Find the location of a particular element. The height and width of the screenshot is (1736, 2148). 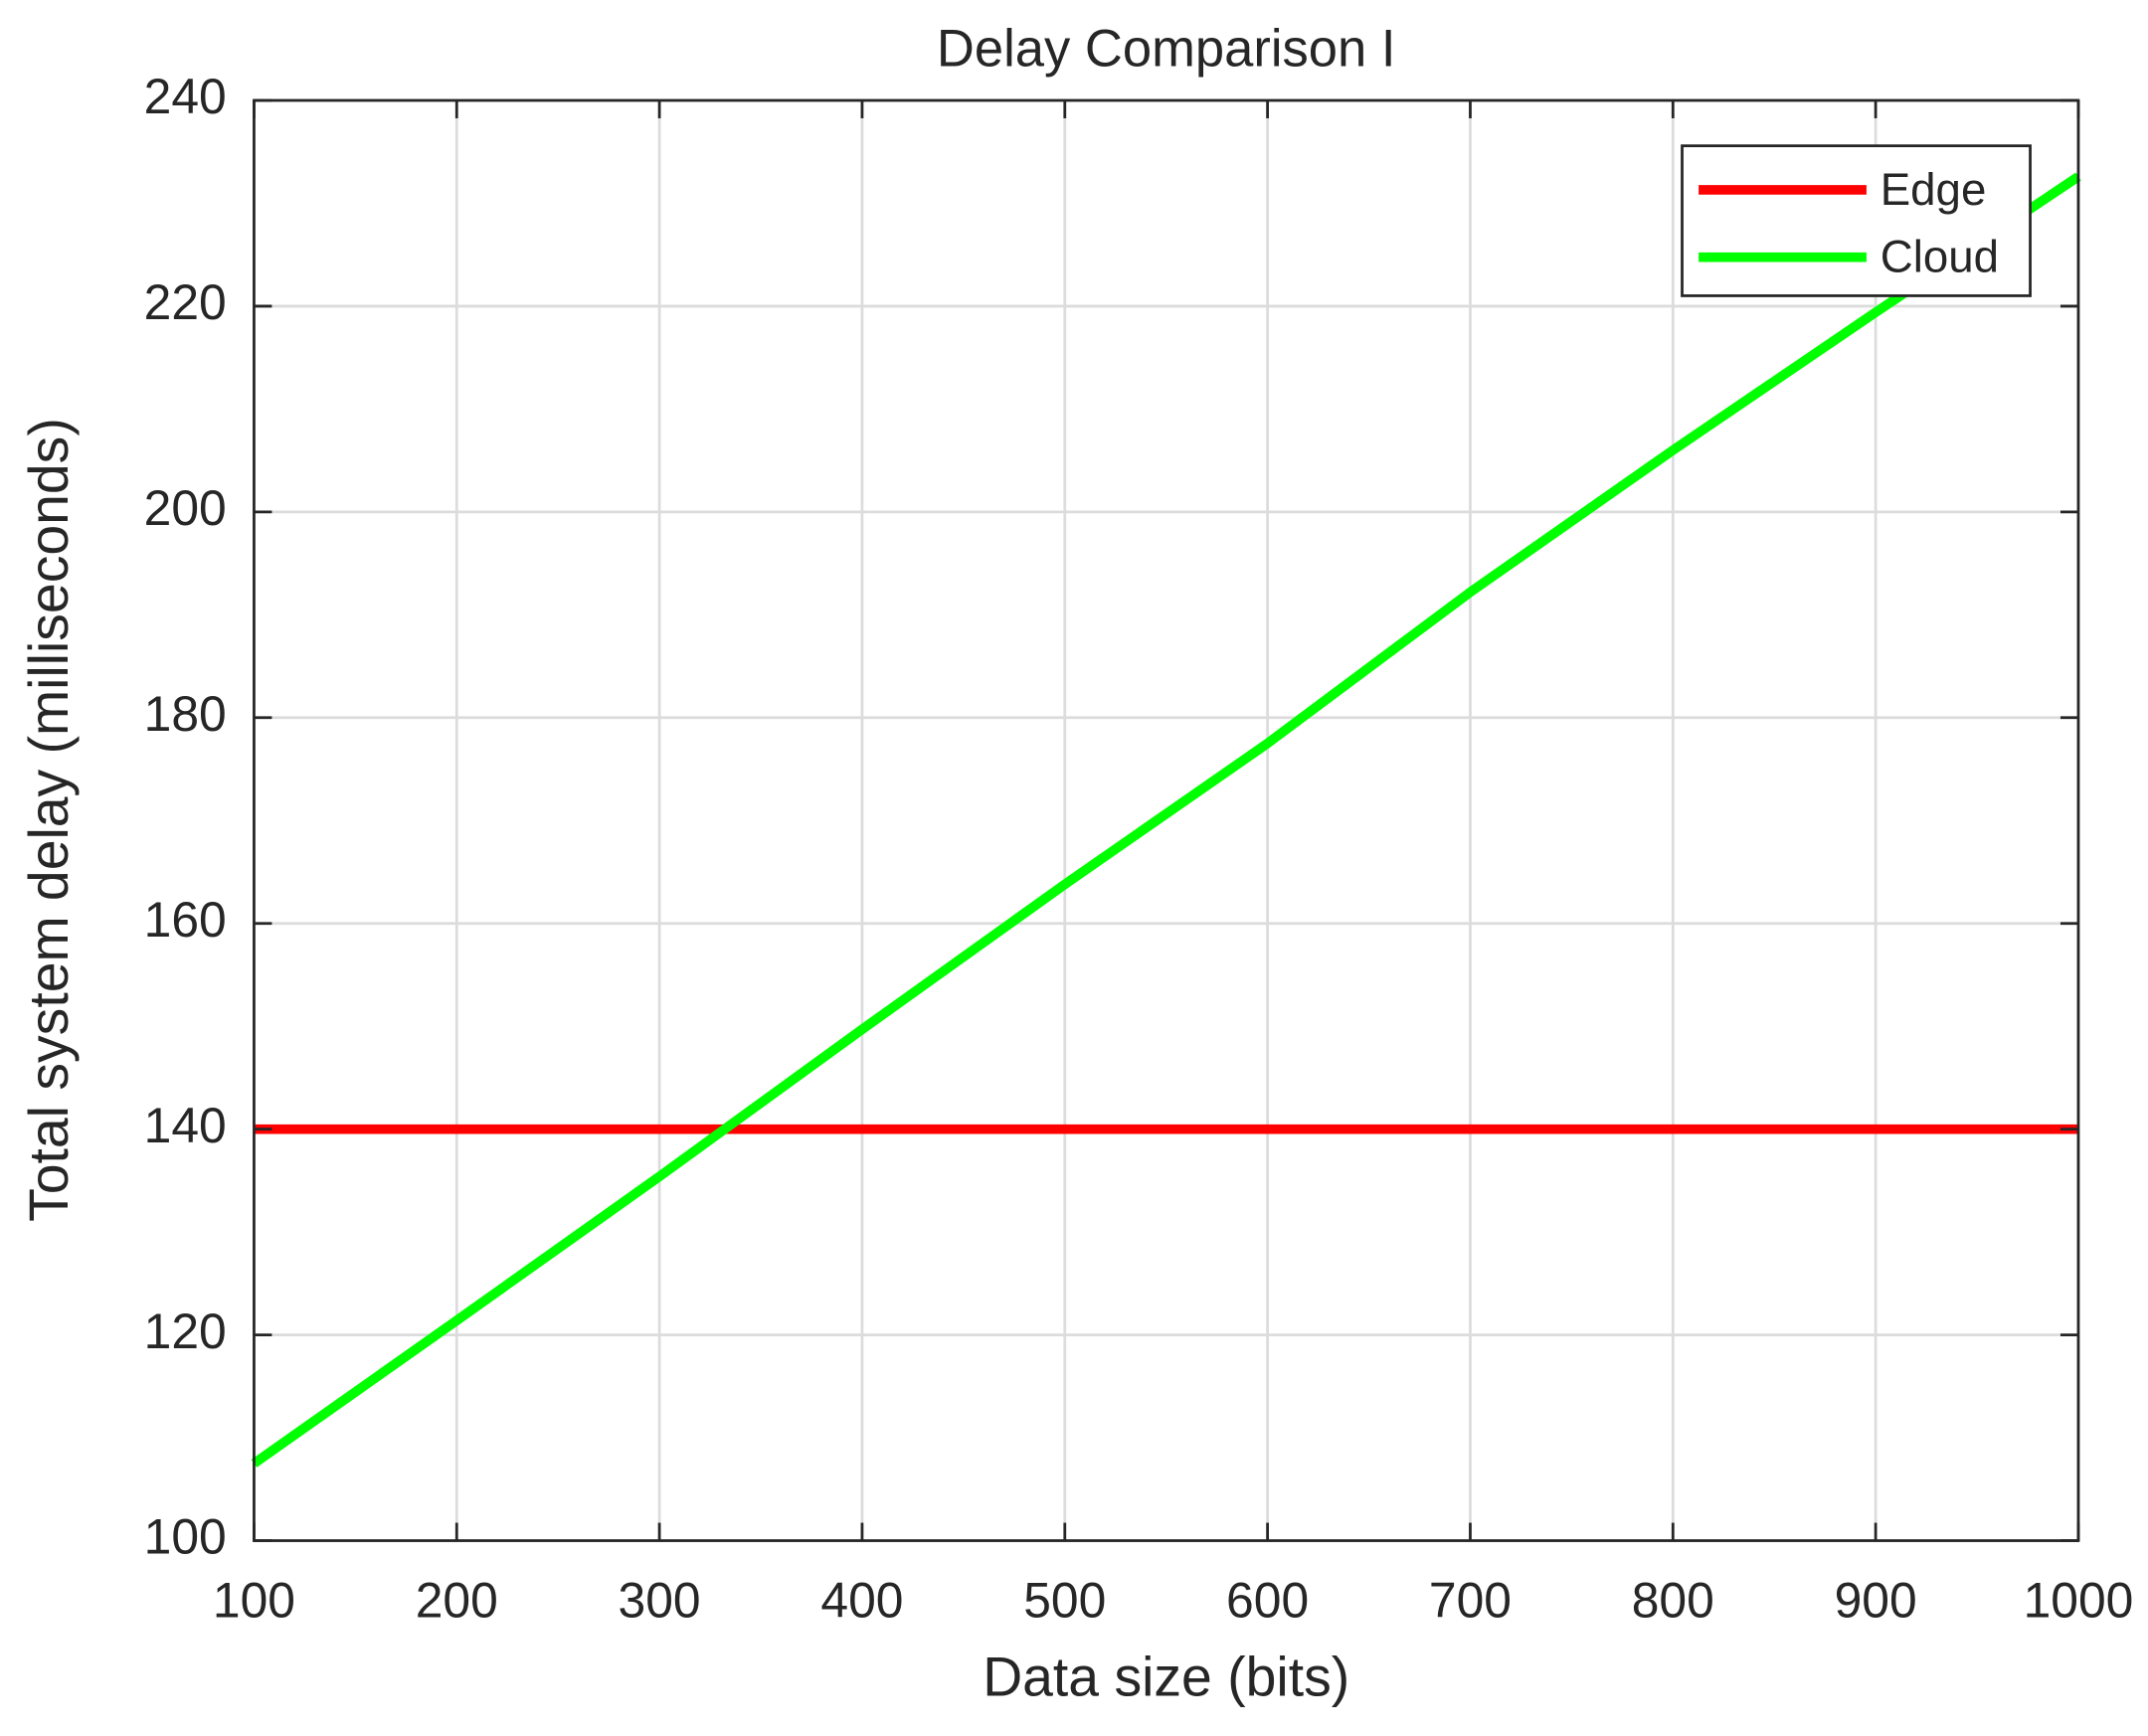

y-tick-label: 160 is located at coordinates (185, 920).